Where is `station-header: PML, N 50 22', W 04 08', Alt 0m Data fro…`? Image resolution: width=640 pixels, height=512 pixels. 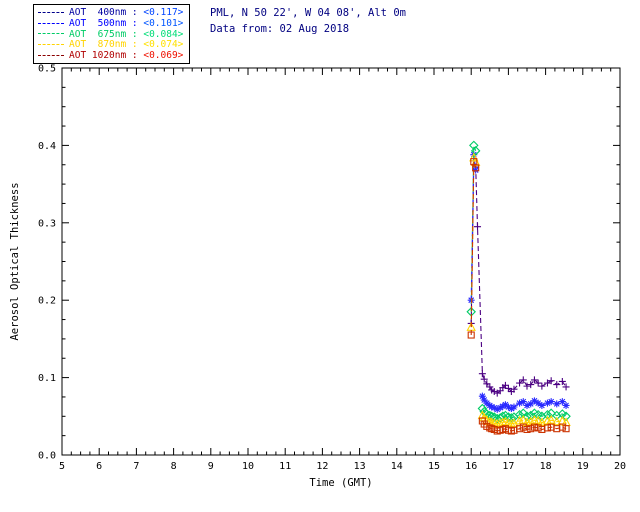 station-header: PML, N 50 22', W 04 08', Alt 0m Data fro… is located at coordinates (308, 21).